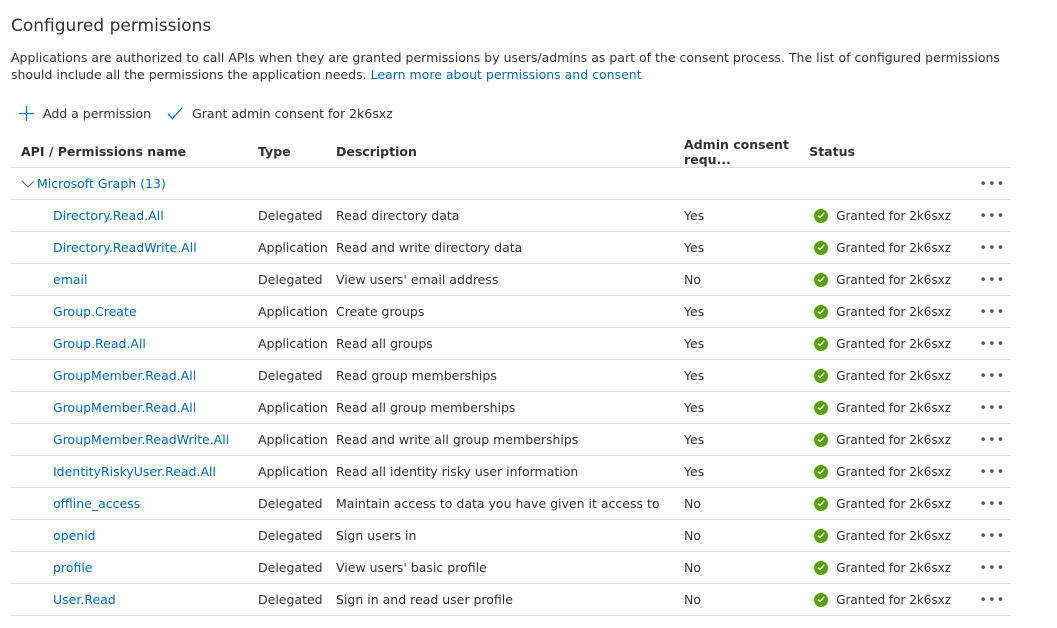 The height and width of the screenshot is (628, 1057). Describe the element at coordinates (70, 279) in the screenshot. I see `permission-name-link: email` at that location.